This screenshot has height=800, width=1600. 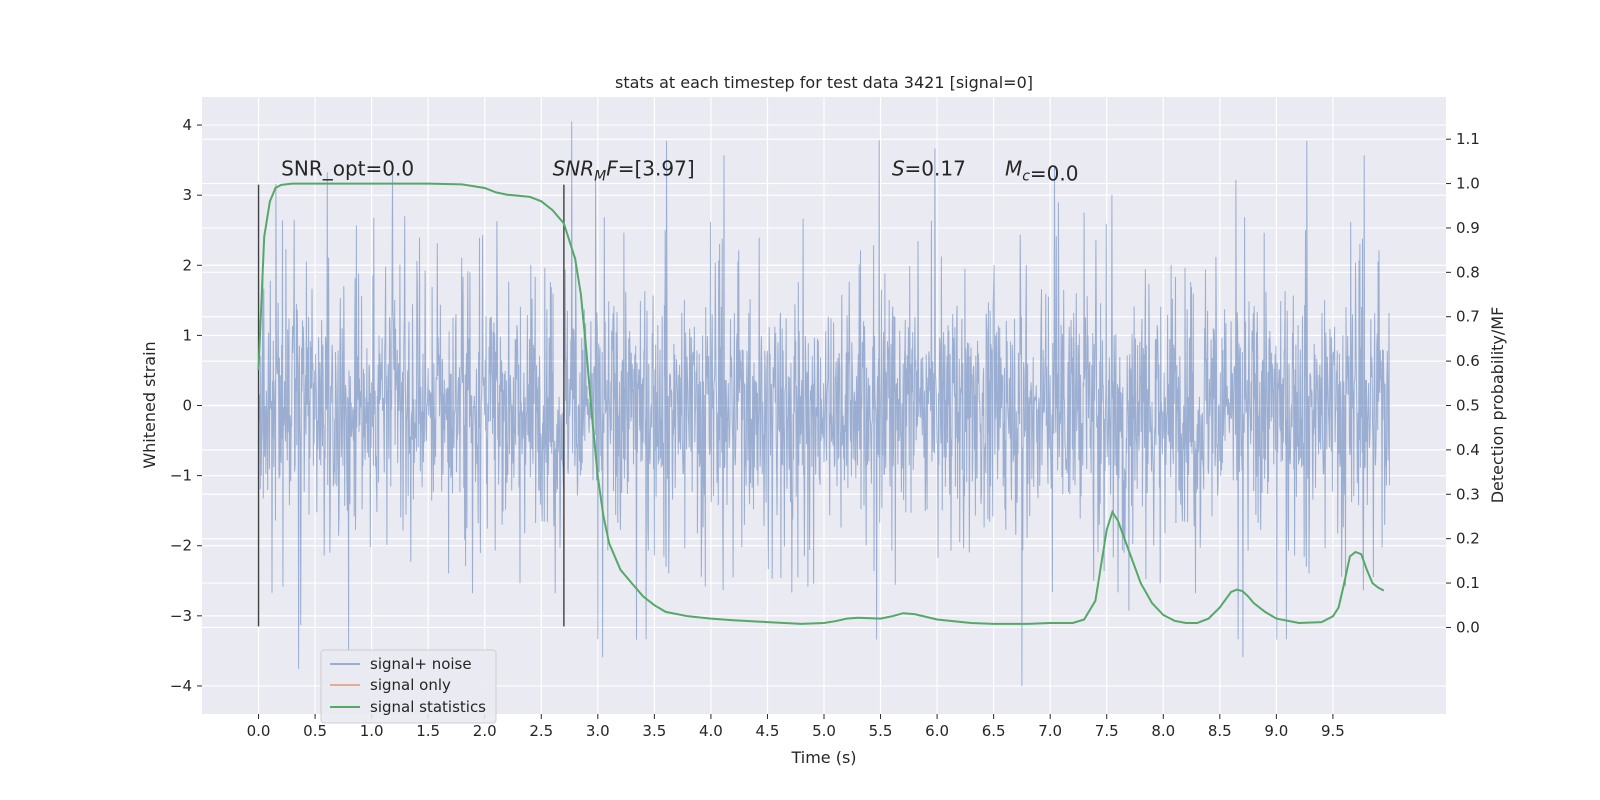 I want to click on x-tick-label: 3.0, so click(x=598, y=731).